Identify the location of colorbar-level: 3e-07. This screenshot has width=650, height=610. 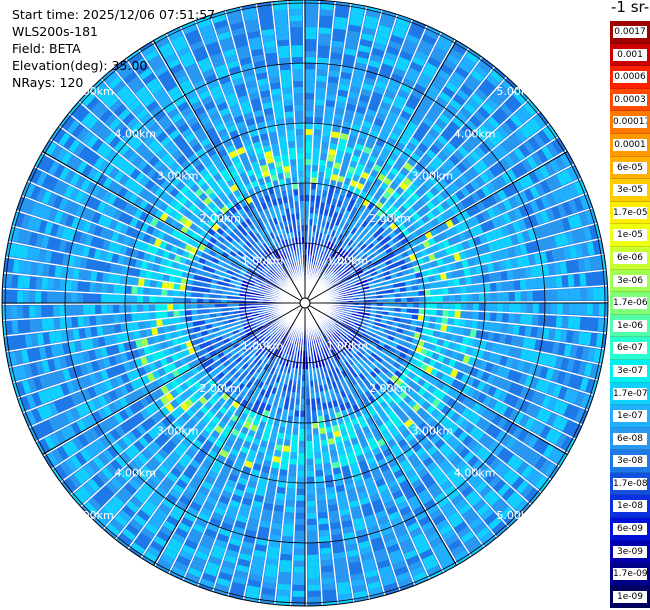
(630, 371).